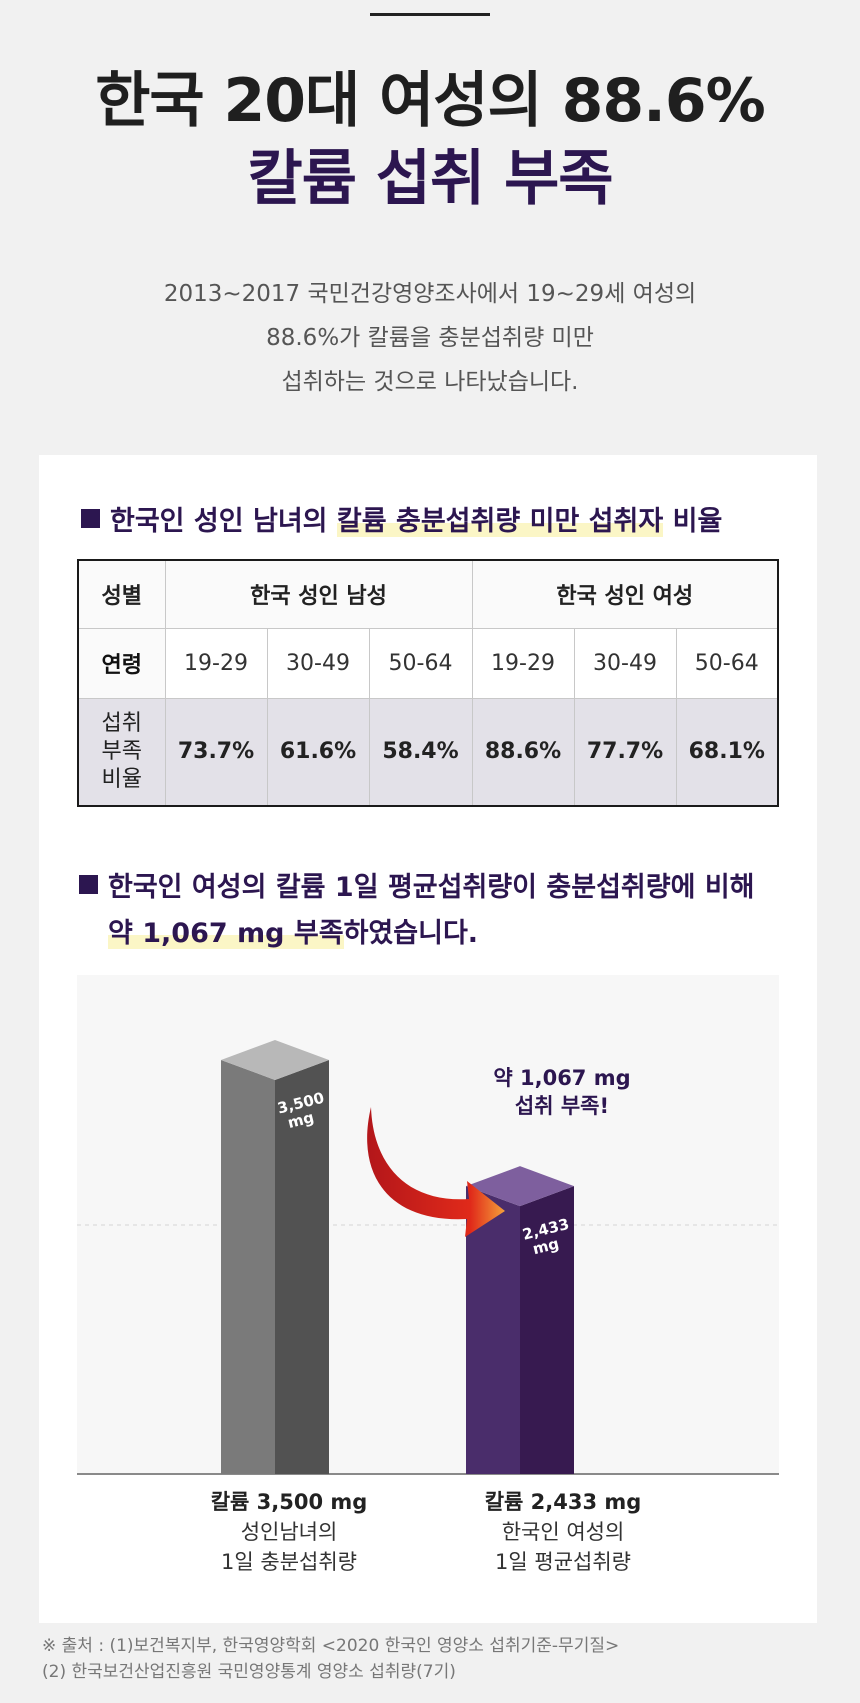 This screenshot has width=860, height=1703. Describe the element at coordinates (249, 1672) in the screenshot. I see `source-line2: (2) 한국보건산업진흥원 국민영양통계 영양소 섭취량(7기)` at that location.